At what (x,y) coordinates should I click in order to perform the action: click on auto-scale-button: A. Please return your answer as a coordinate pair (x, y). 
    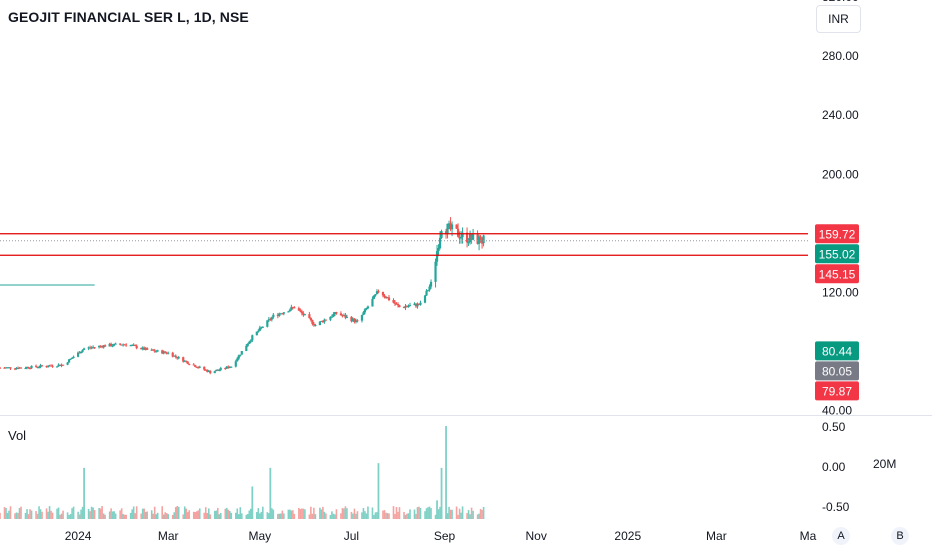
    Looking at the image, I should click on (841, 536).